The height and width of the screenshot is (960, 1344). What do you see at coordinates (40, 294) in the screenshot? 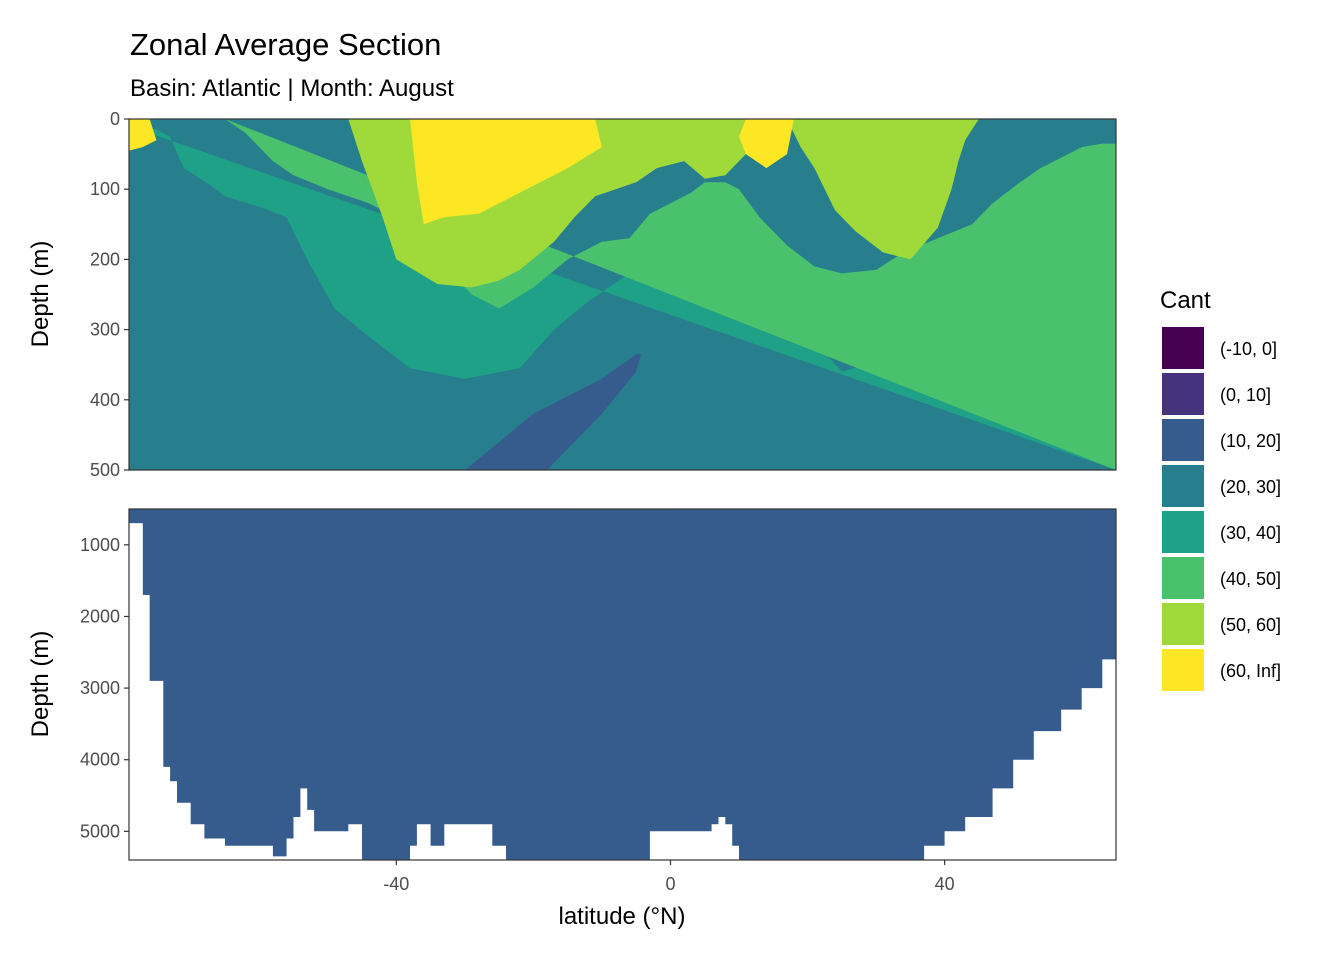
I see `y-axis-title-upper: Depth (m)` at bounding box center [40, 294].